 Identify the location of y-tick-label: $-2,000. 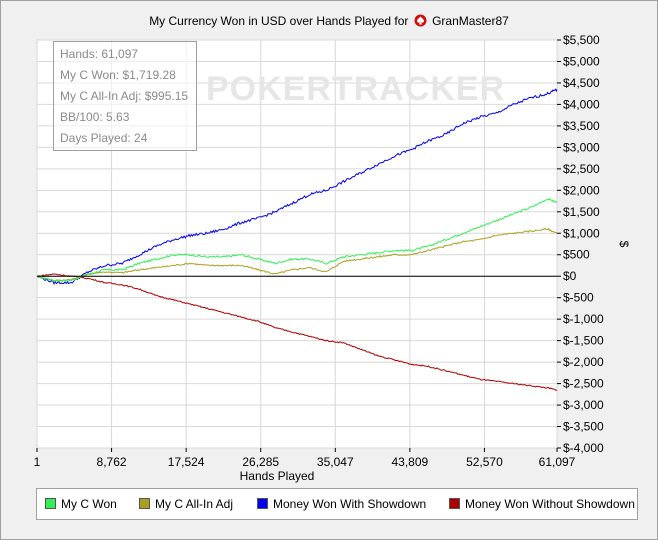
(583, 362).